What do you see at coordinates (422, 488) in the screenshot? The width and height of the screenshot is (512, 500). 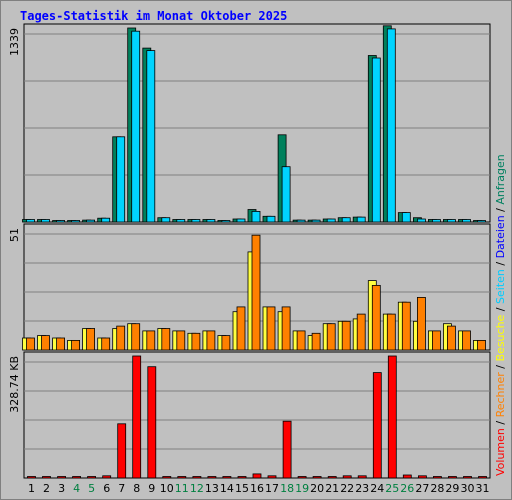 I see `day-label-27: 27` at bounding box center [422, 488].